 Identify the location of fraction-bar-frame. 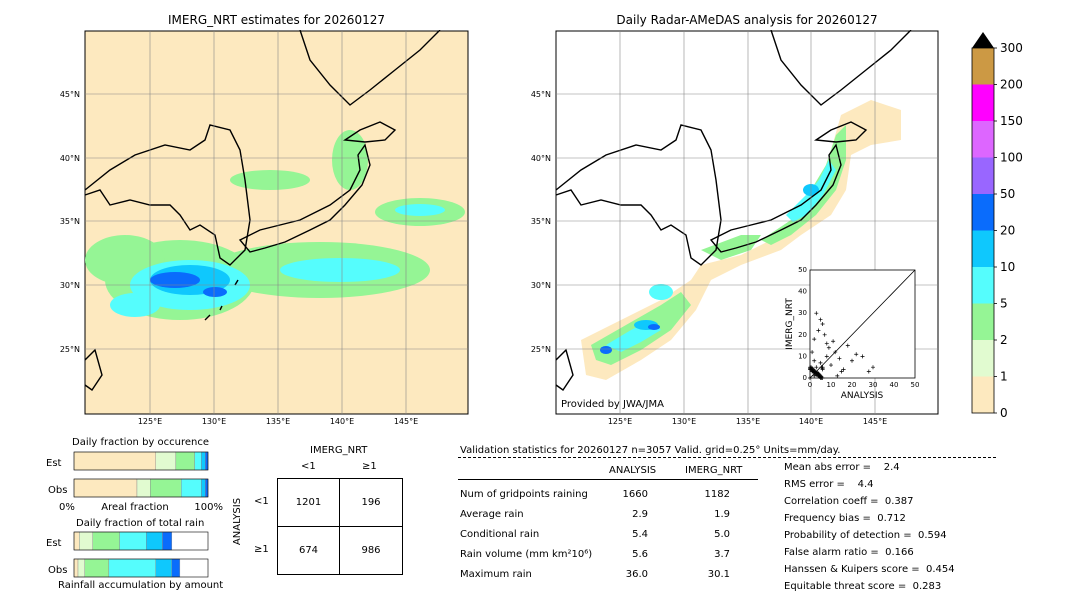
(141, 568).